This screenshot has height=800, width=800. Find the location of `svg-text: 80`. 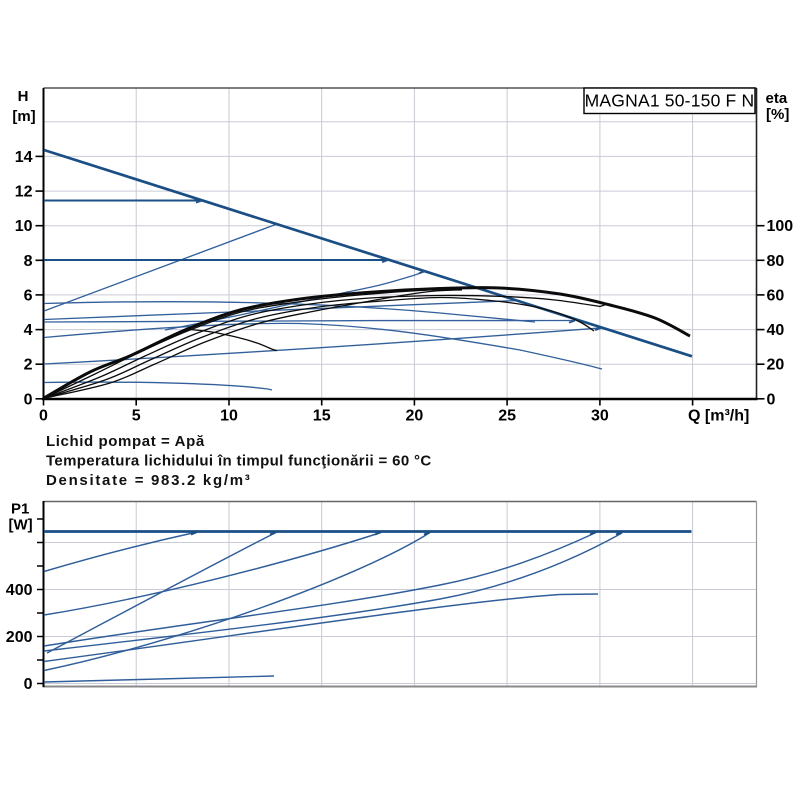

svg-text: 80 is located at coordinates (776, 261).